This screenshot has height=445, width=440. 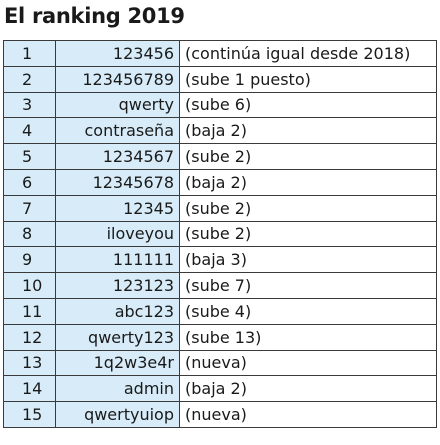 I want to click on table-row: 11 abc123 (sube 4), so click(x=220, y=311).